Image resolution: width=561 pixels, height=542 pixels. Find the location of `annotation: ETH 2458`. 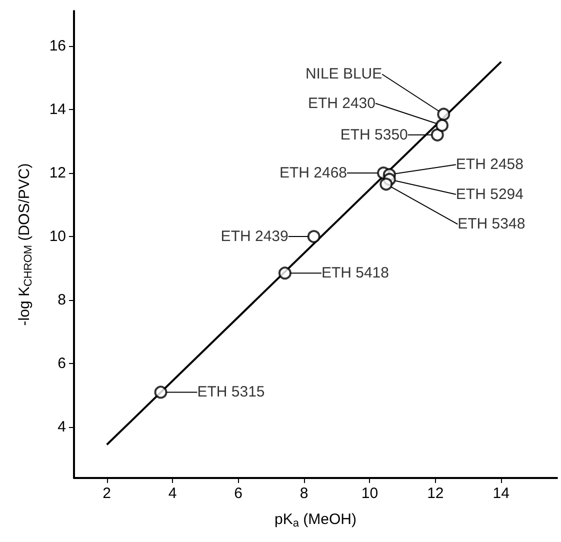

annotation: ETH 2458 is located at coordinates (490, 165).